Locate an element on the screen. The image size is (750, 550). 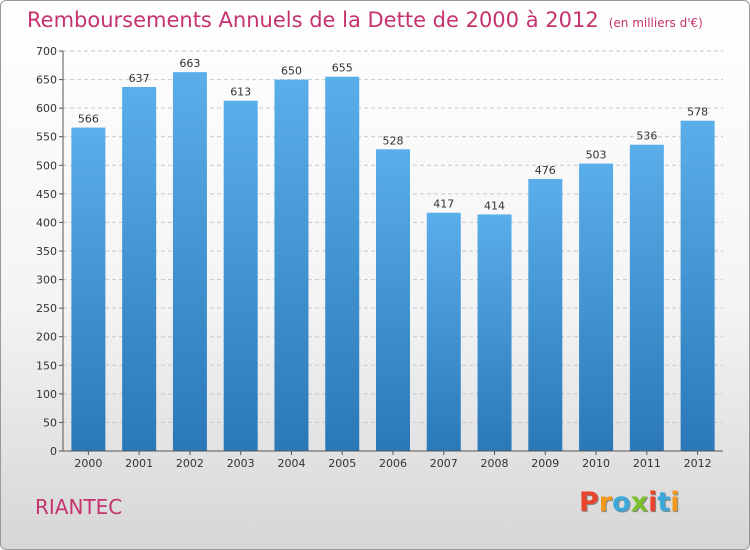
bar-2006 is located at coordinates (393, 300).